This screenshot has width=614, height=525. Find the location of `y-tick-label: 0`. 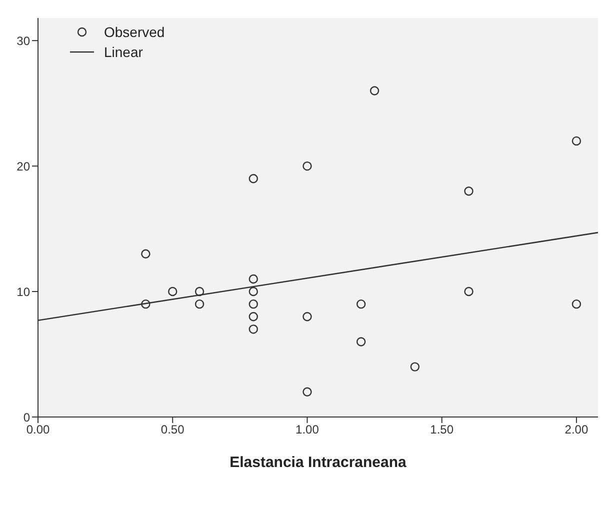

y-tick-label: 0 is located at coordinates (26, 417).